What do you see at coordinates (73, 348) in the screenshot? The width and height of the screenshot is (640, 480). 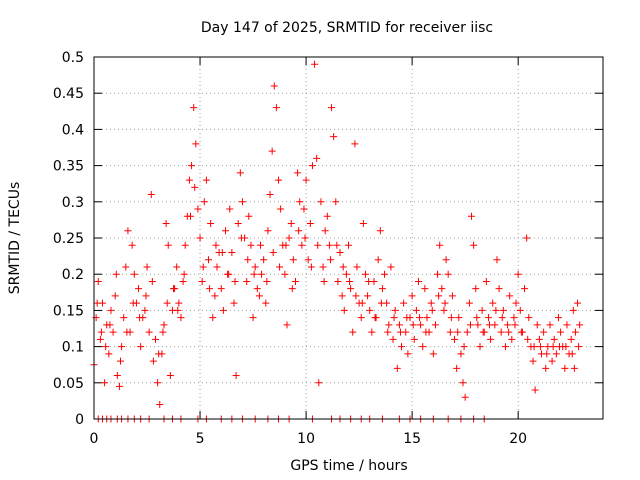 I see `y-tick-label: 0.1` at bounding box center [73, 348].